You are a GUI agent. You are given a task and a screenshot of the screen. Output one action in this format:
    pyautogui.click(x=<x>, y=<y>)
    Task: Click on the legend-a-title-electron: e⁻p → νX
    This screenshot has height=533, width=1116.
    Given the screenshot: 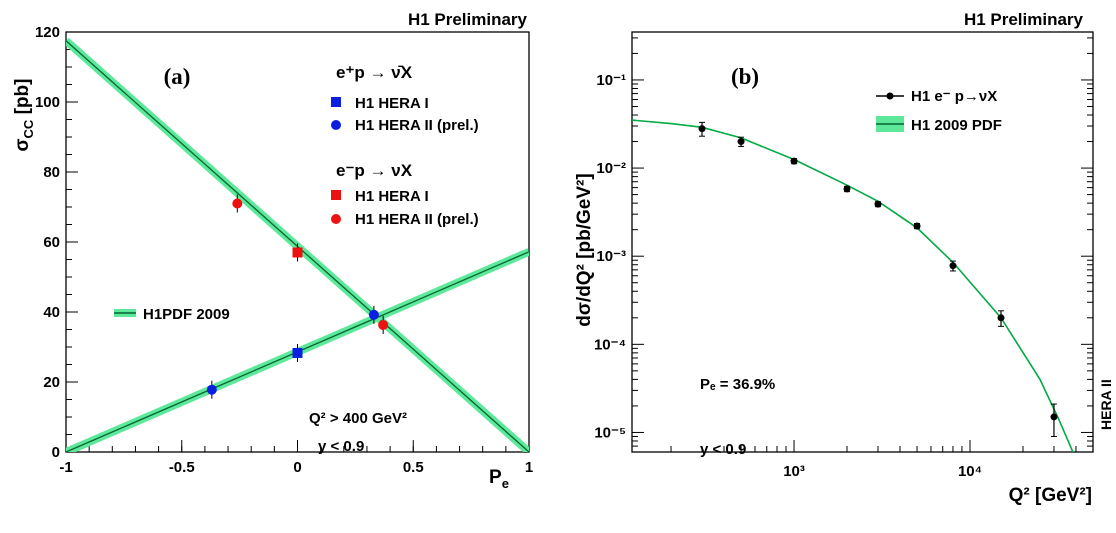 What is the action you would take?
    pyautogui.click(x=374, y=170)
    